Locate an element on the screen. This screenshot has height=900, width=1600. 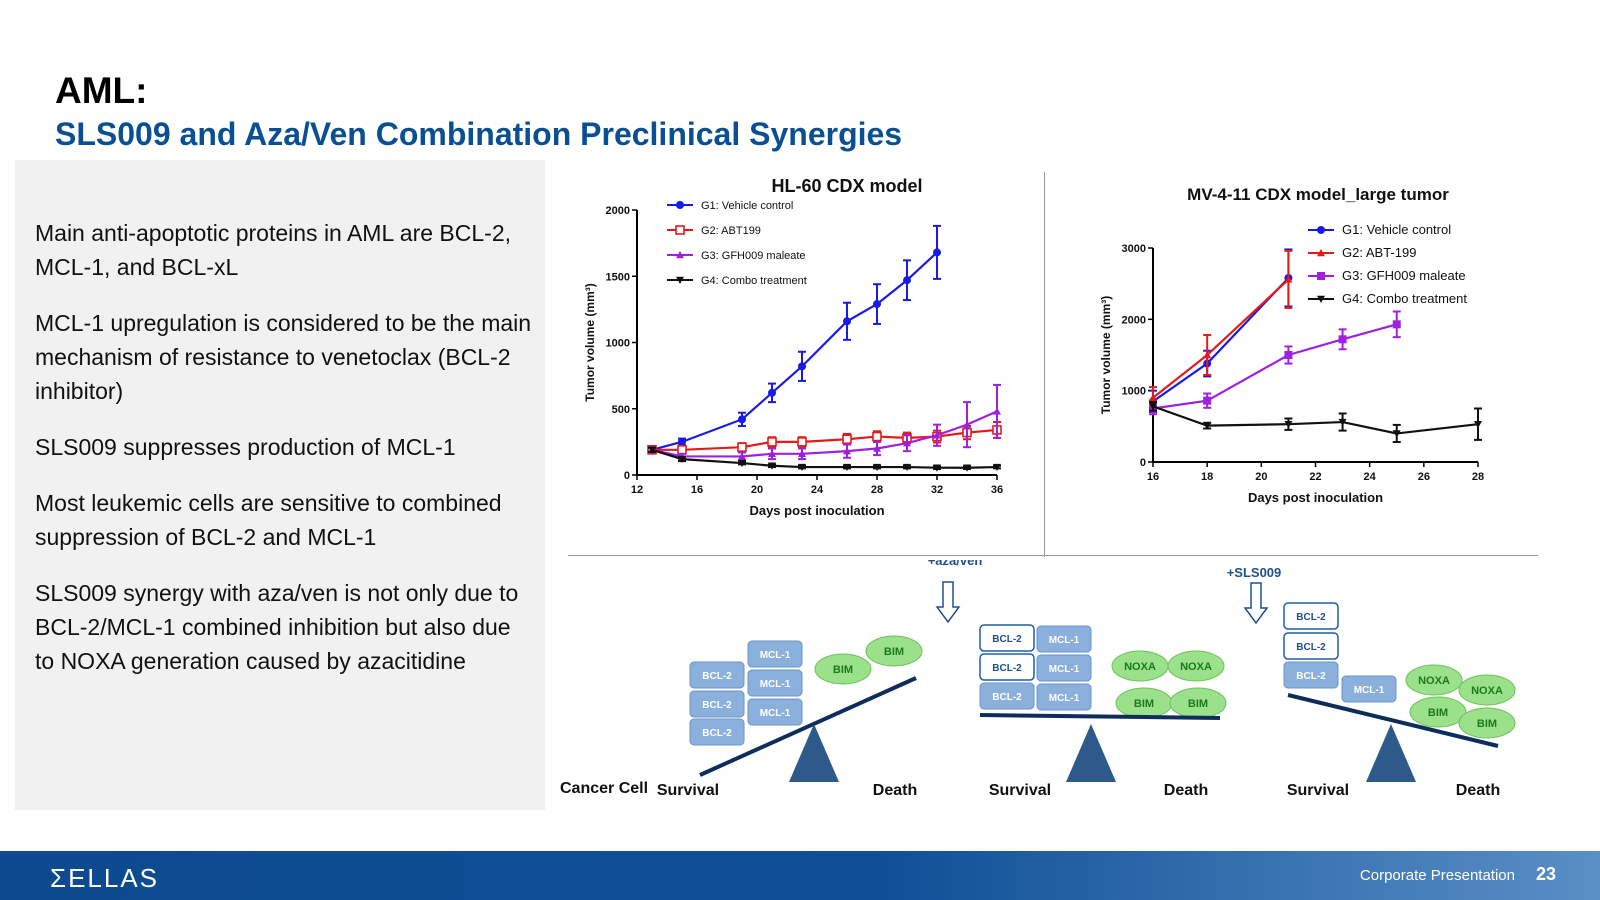
legend-label: G1: Vehicle control is located at coordinates (747, 206).